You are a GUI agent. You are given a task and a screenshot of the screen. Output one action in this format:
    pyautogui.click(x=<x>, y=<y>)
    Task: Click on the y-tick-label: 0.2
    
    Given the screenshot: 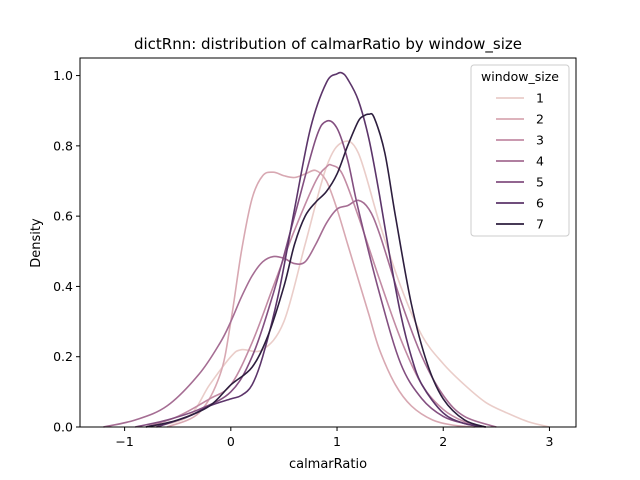 What is the action you would take?
    pyautogui.click(x=63, y=356)
    